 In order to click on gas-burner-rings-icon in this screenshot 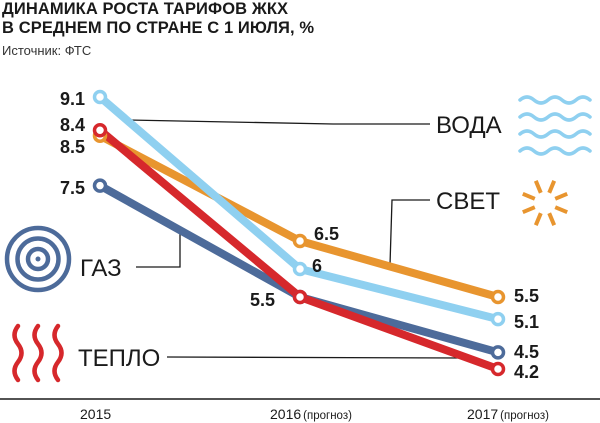, I will do `click(38, 259)`.